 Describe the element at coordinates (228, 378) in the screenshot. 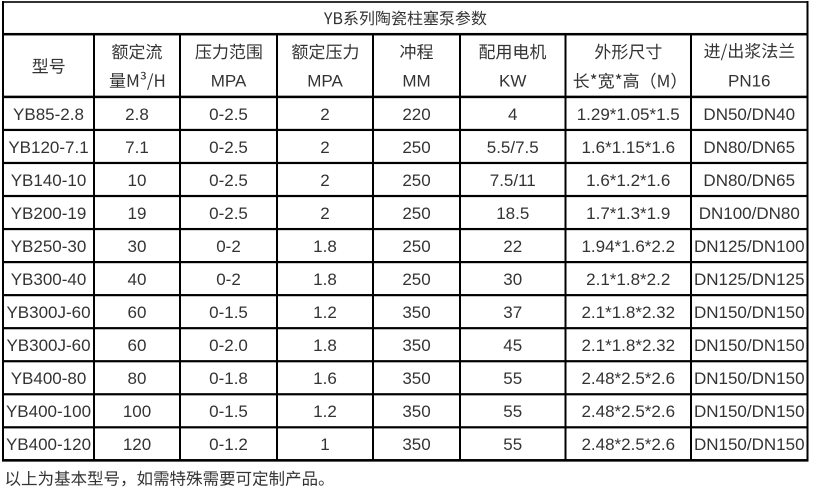

I see `svg-text: 0-1.8` at that location.